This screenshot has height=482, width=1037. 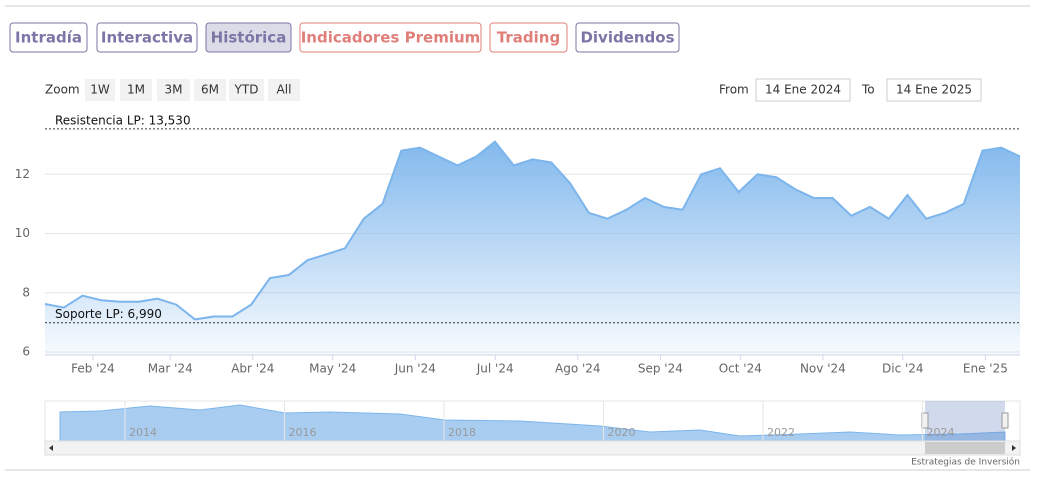 What do you see at coordinates (781, 432) in the screenshot?
I see `navigator-label: 2022` at bounding box center [781, 432].